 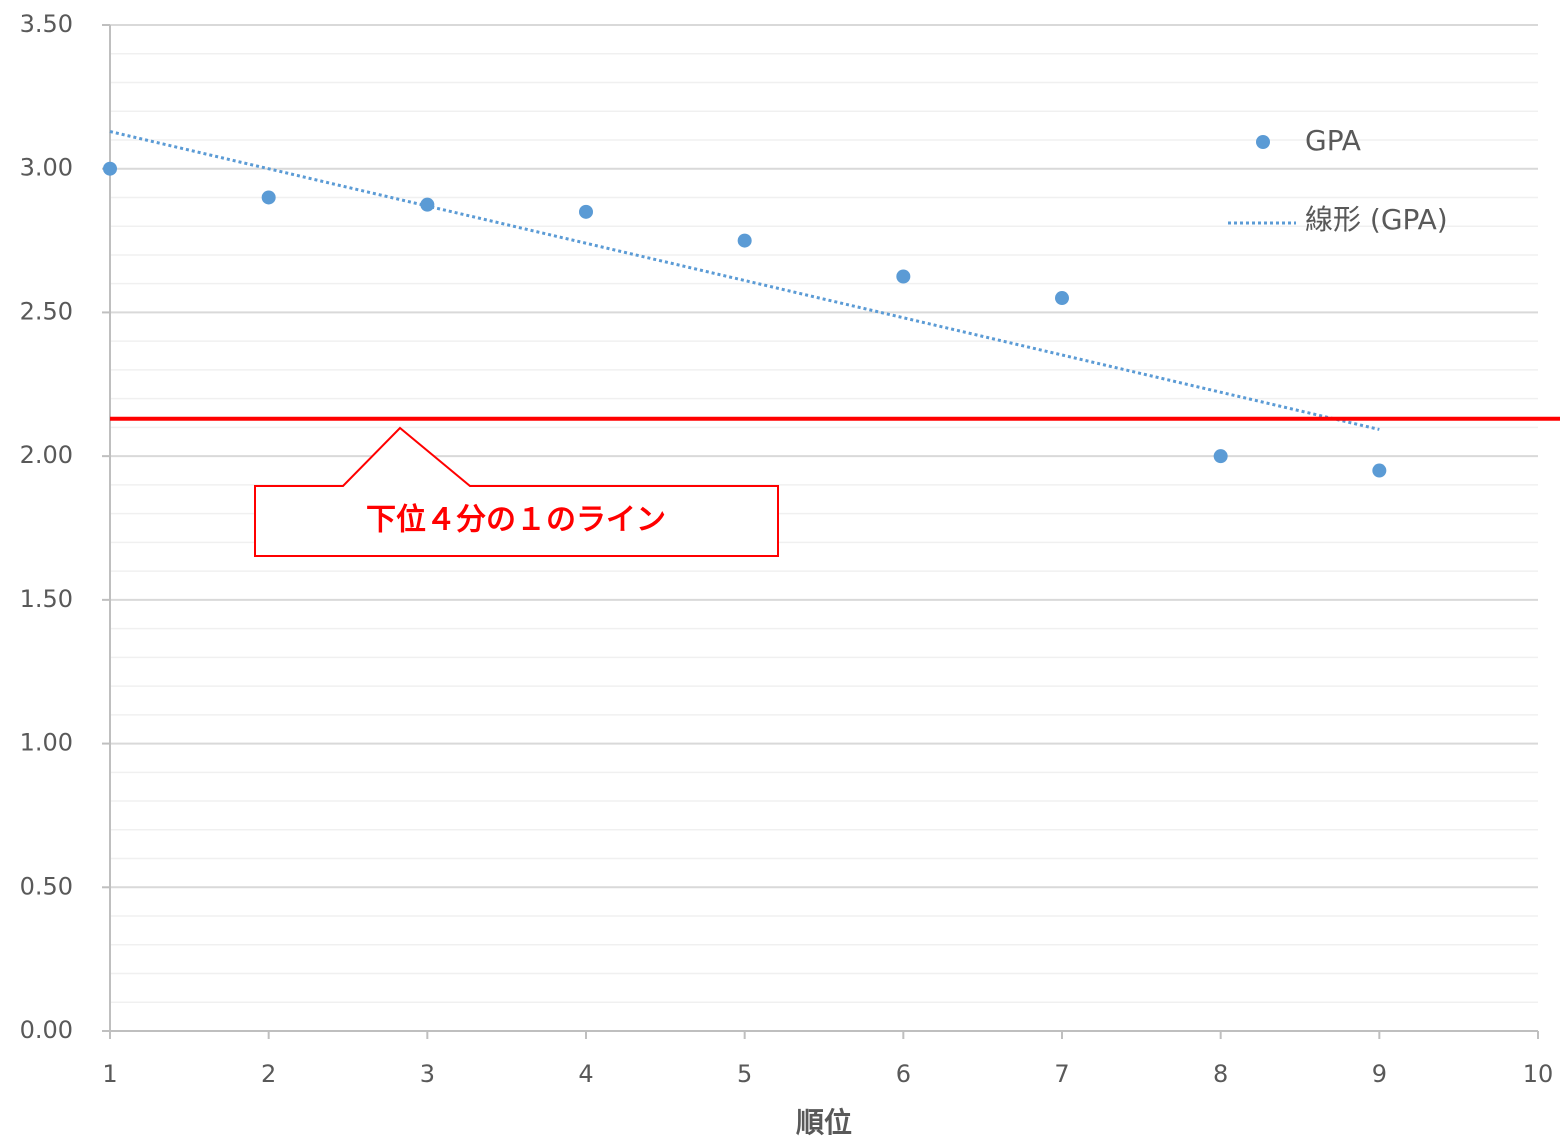 I want to click on x-tick-label: 1, so click(x=109, y=1074).